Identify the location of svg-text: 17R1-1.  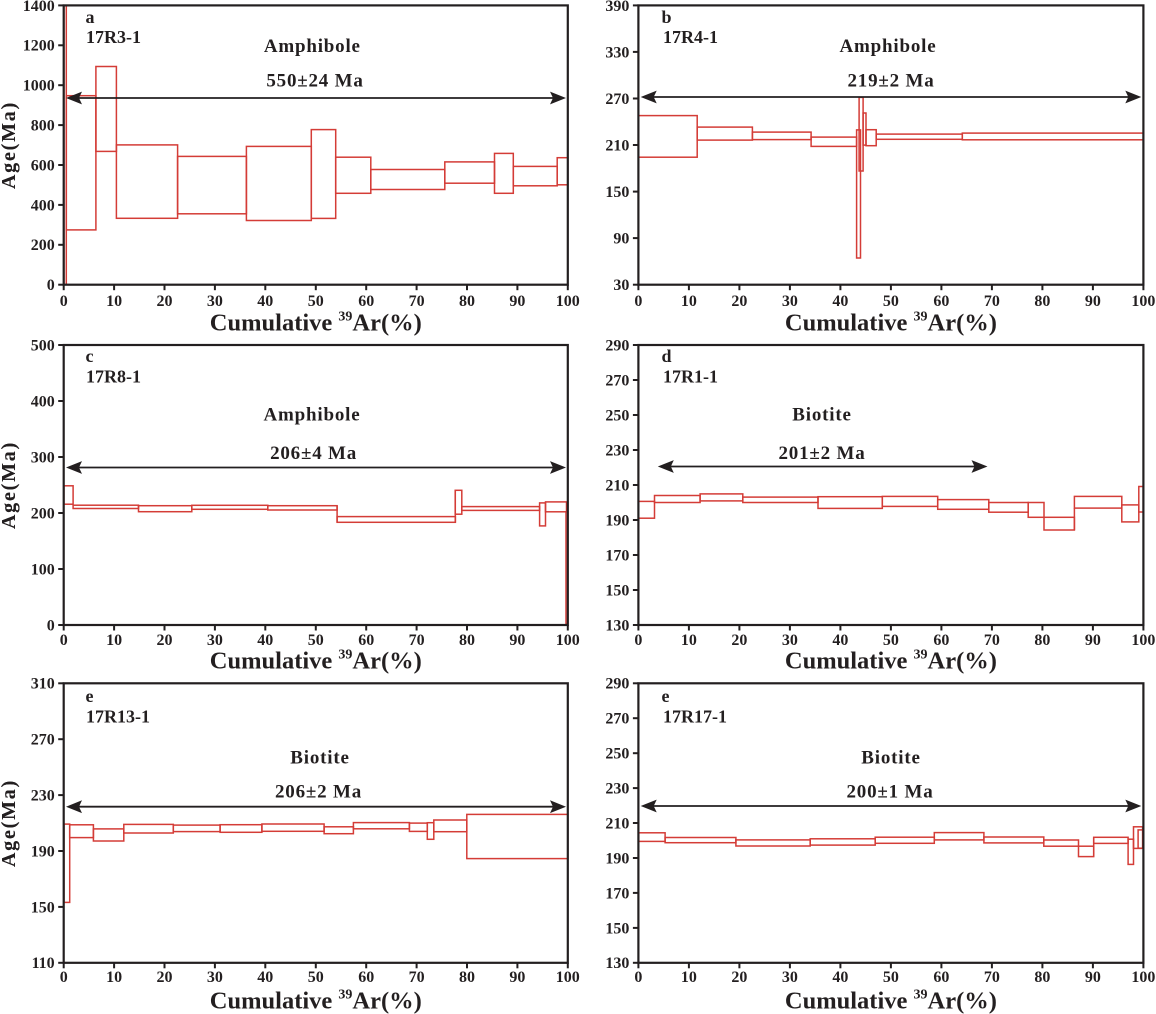
(690, 377).